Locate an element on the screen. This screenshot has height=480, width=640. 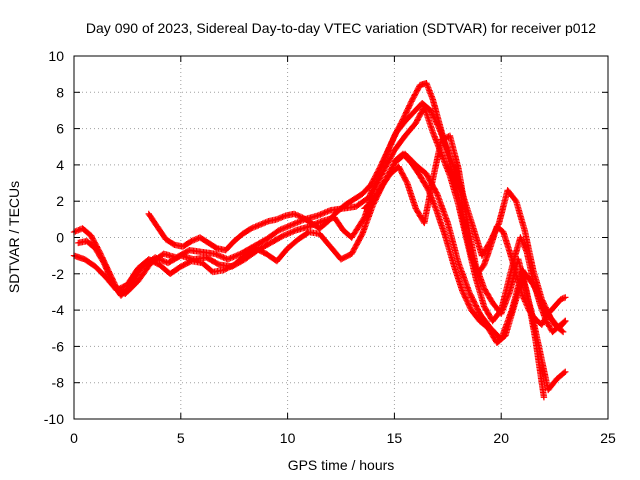
x-tick-label: 10 is located at coordinates (288, 438).